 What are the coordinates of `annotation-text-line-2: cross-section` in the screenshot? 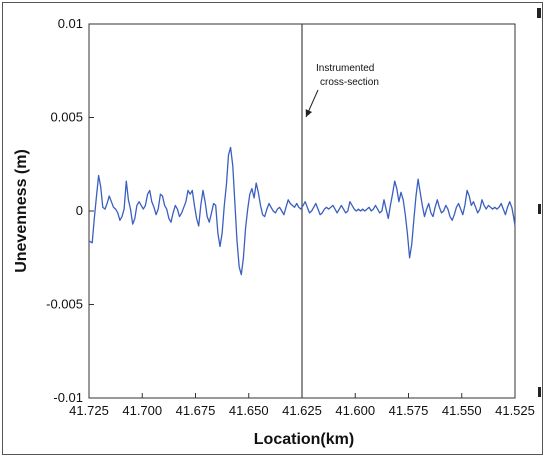 It's located at (349, 82).